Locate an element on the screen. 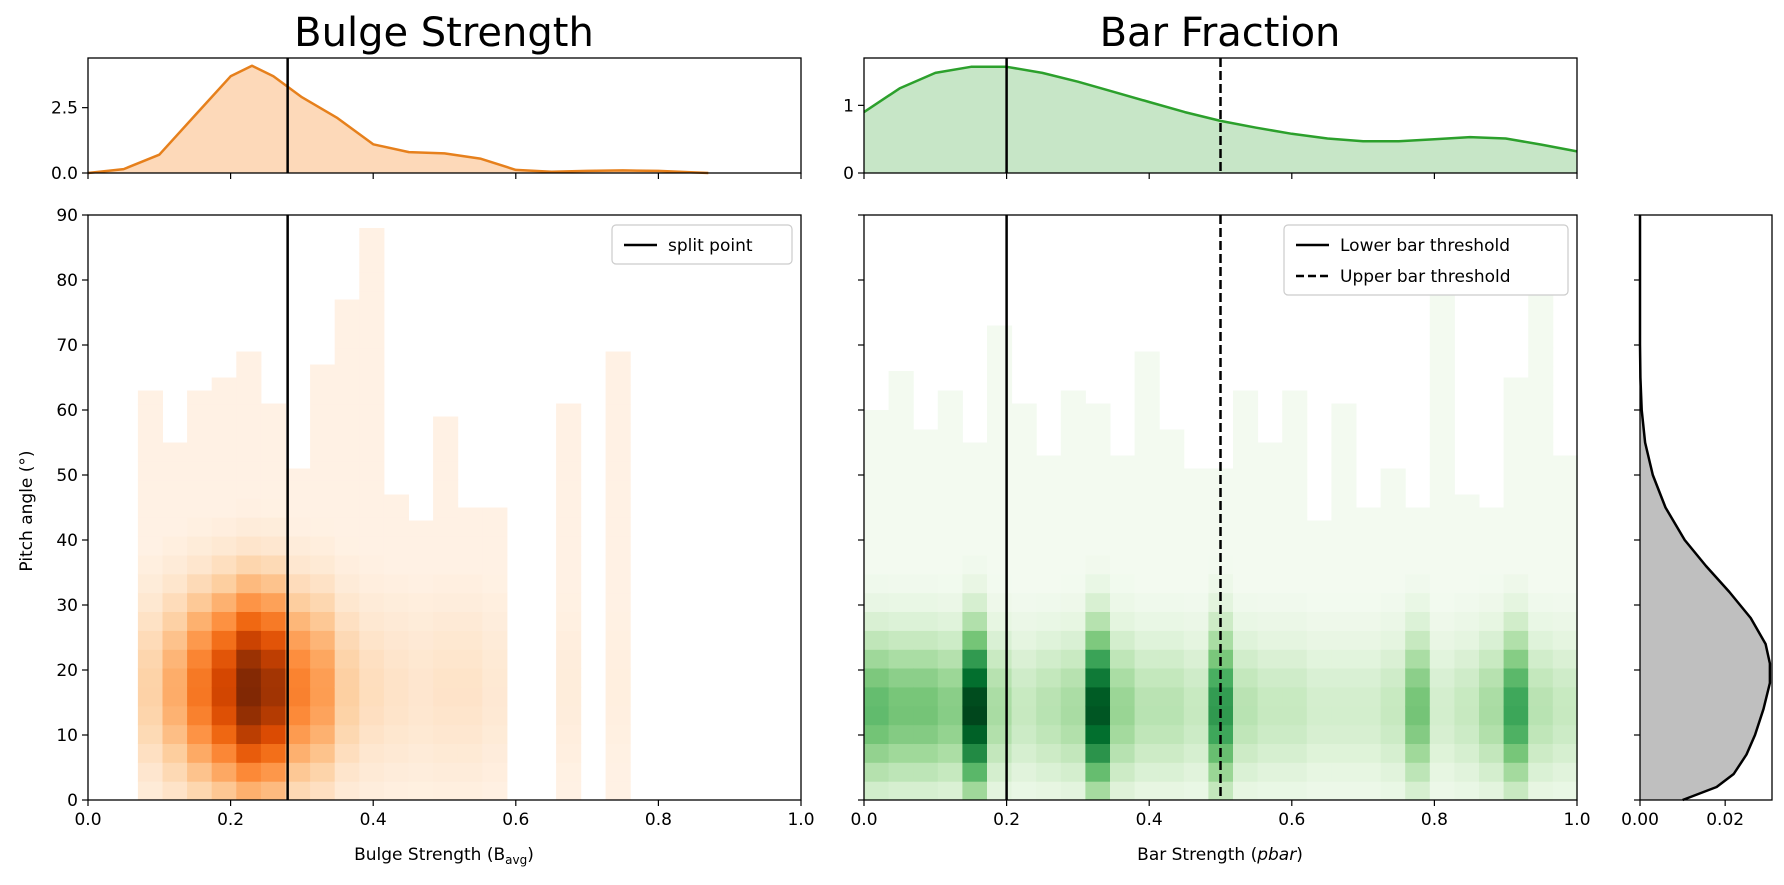 This screenshot has width=1784, height=885. density-curve is located at coordinates (1220, 109).